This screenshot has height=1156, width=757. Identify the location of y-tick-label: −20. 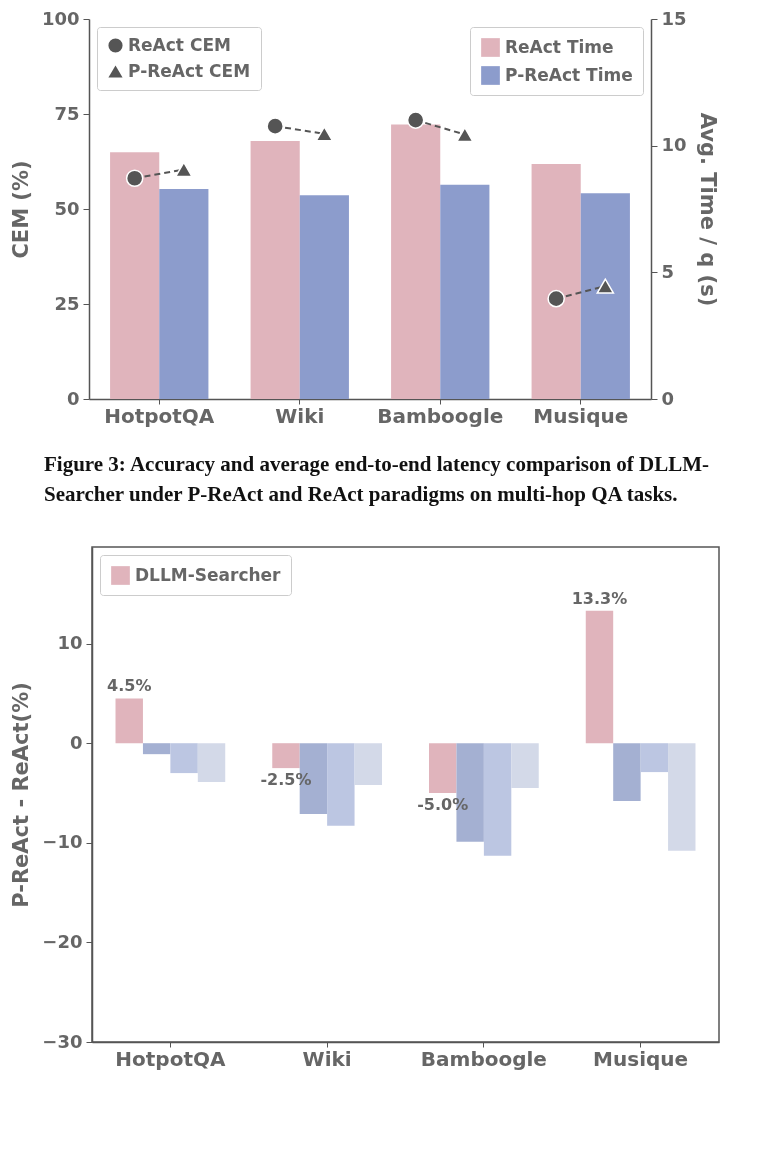
(62, 941).